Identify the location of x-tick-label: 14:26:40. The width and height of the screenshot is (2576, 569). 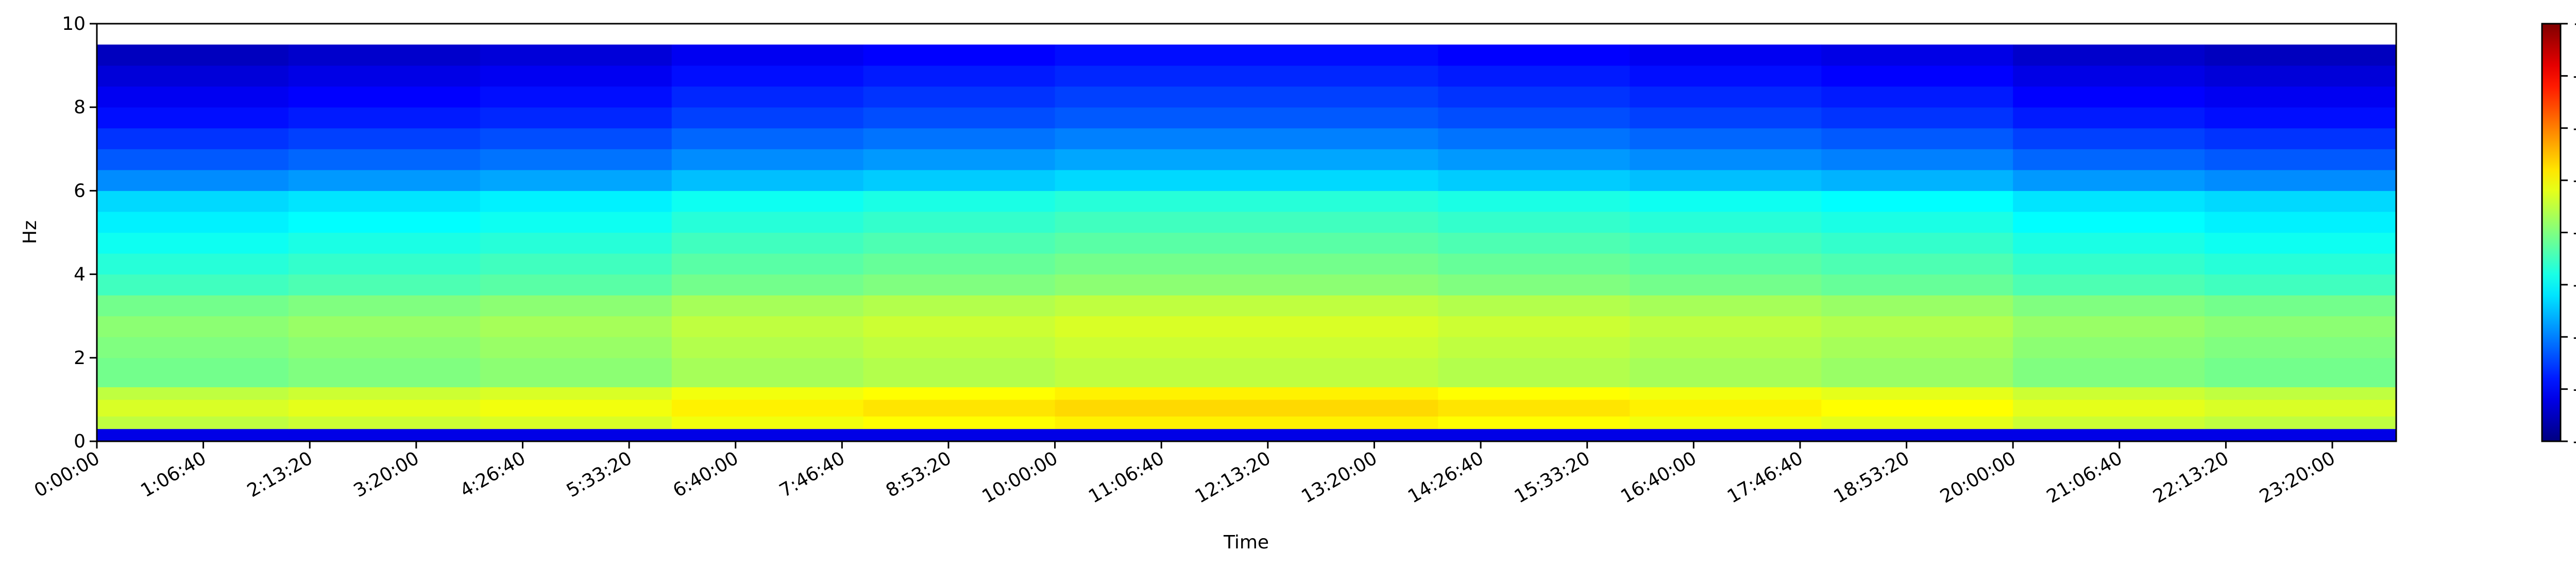
(1445, 477).